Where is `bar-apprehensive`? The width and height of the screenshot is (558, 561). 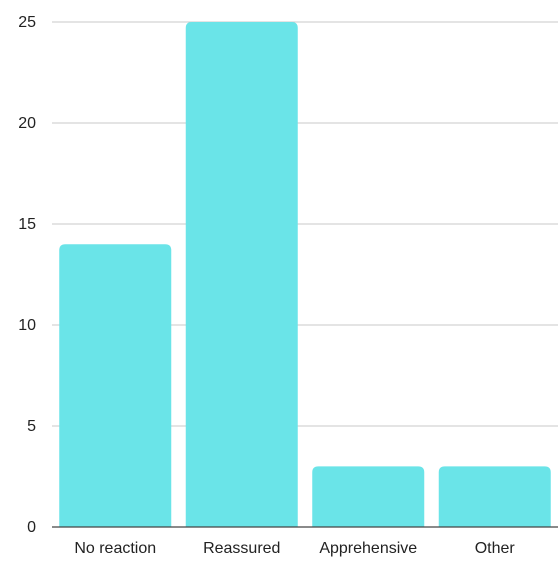 bar-apprehensive is located at coordinates (368, 496).